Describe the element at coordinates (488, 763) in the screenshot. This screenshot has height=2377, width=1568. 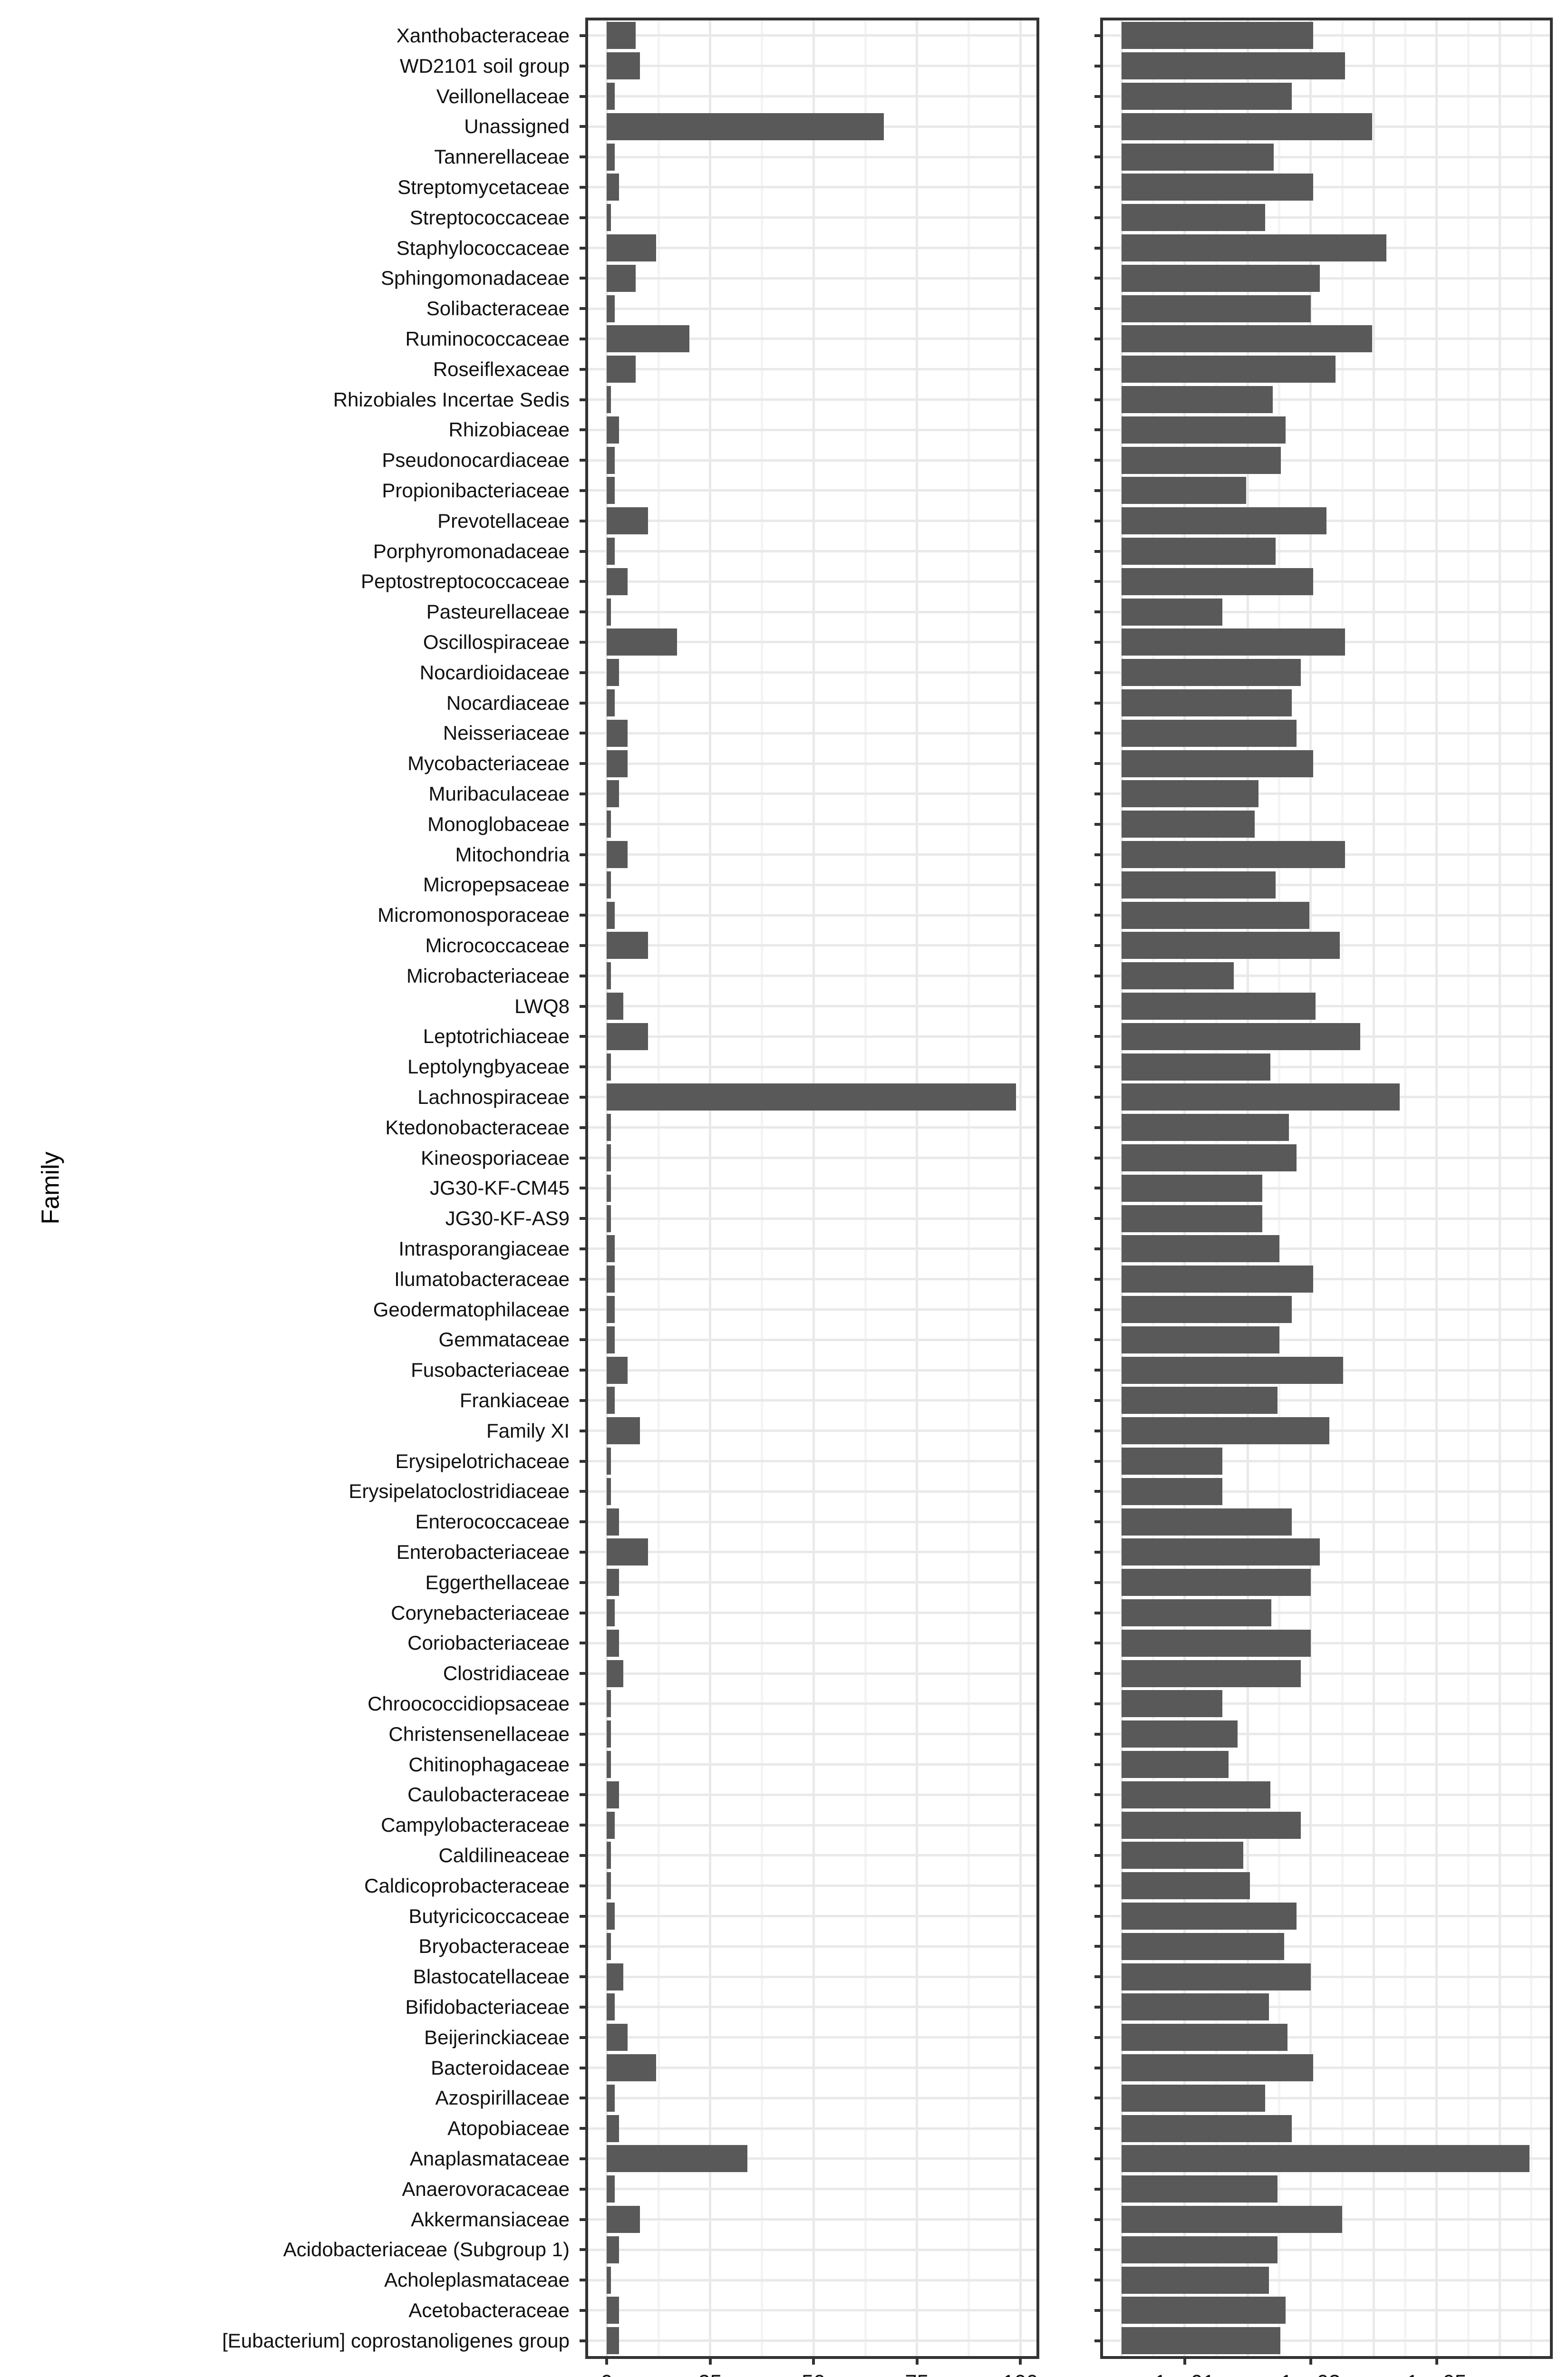
I see `y-axis-label: Mycobacteriaceae` at that location.